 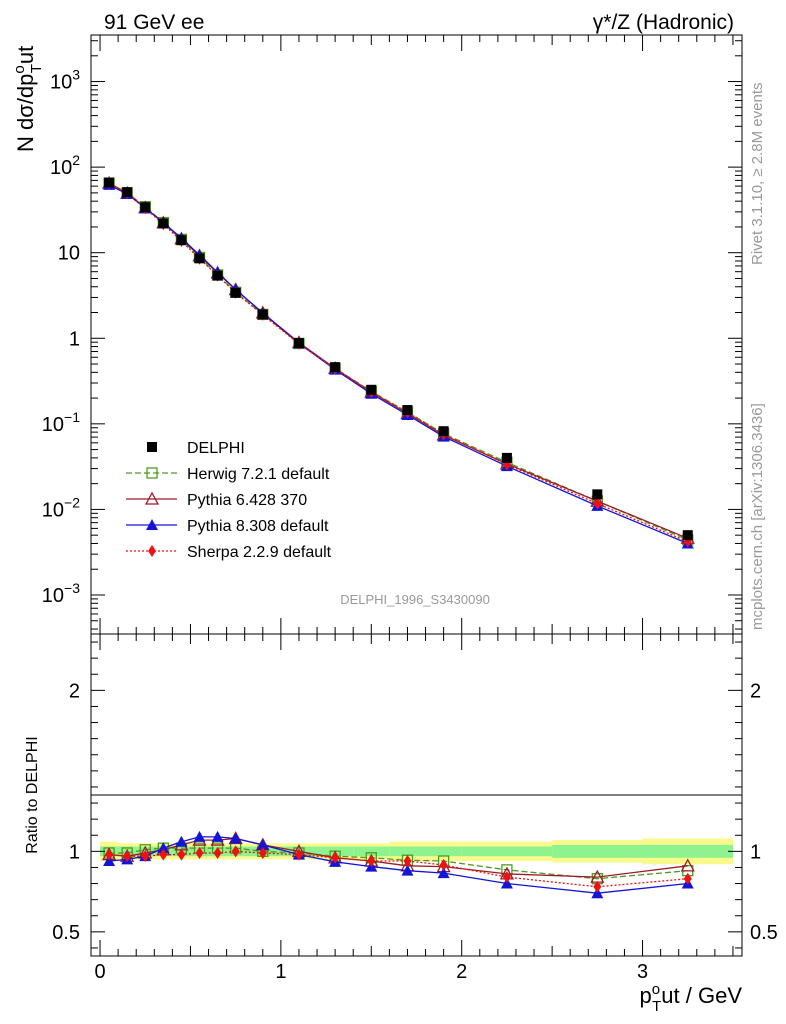 What do you see at coordinates (69, 254) in the screenshot?
I see `main-y-tick-label: 10` at bounding box center [69, 254].